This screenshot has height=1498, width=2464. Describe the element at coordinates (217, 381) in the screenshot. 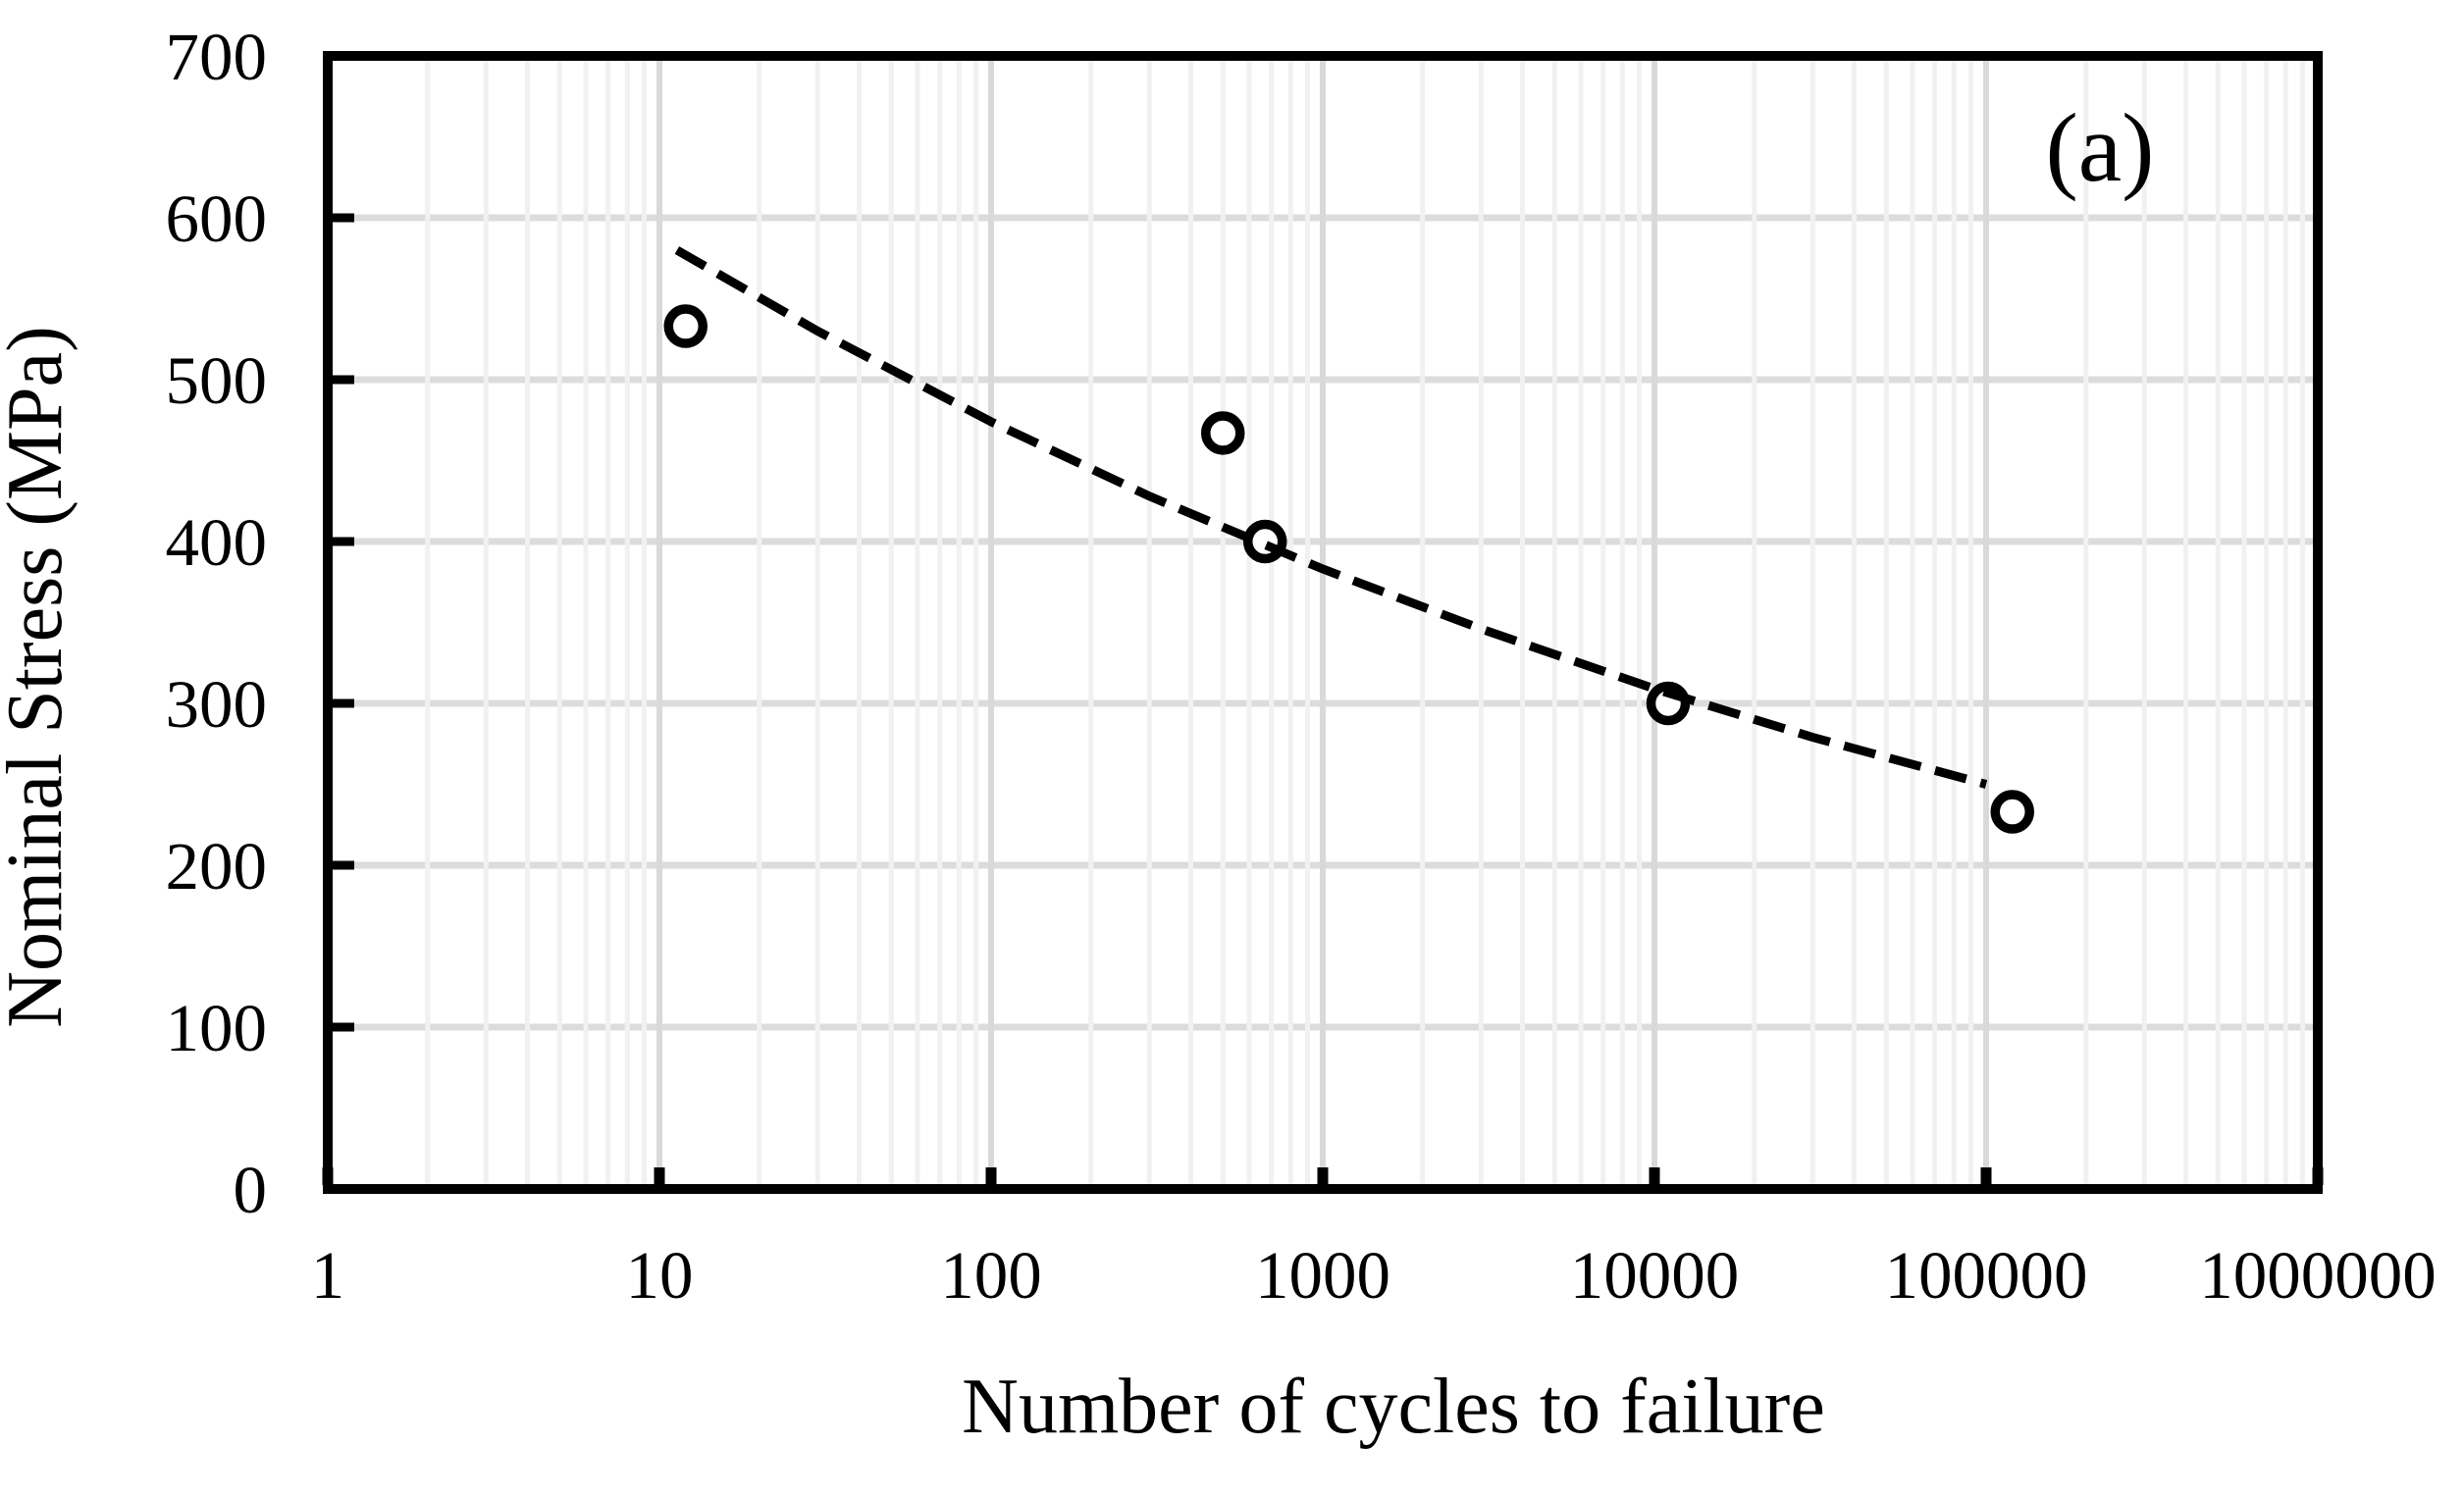

I see `y-tick-label: 500` at that location.